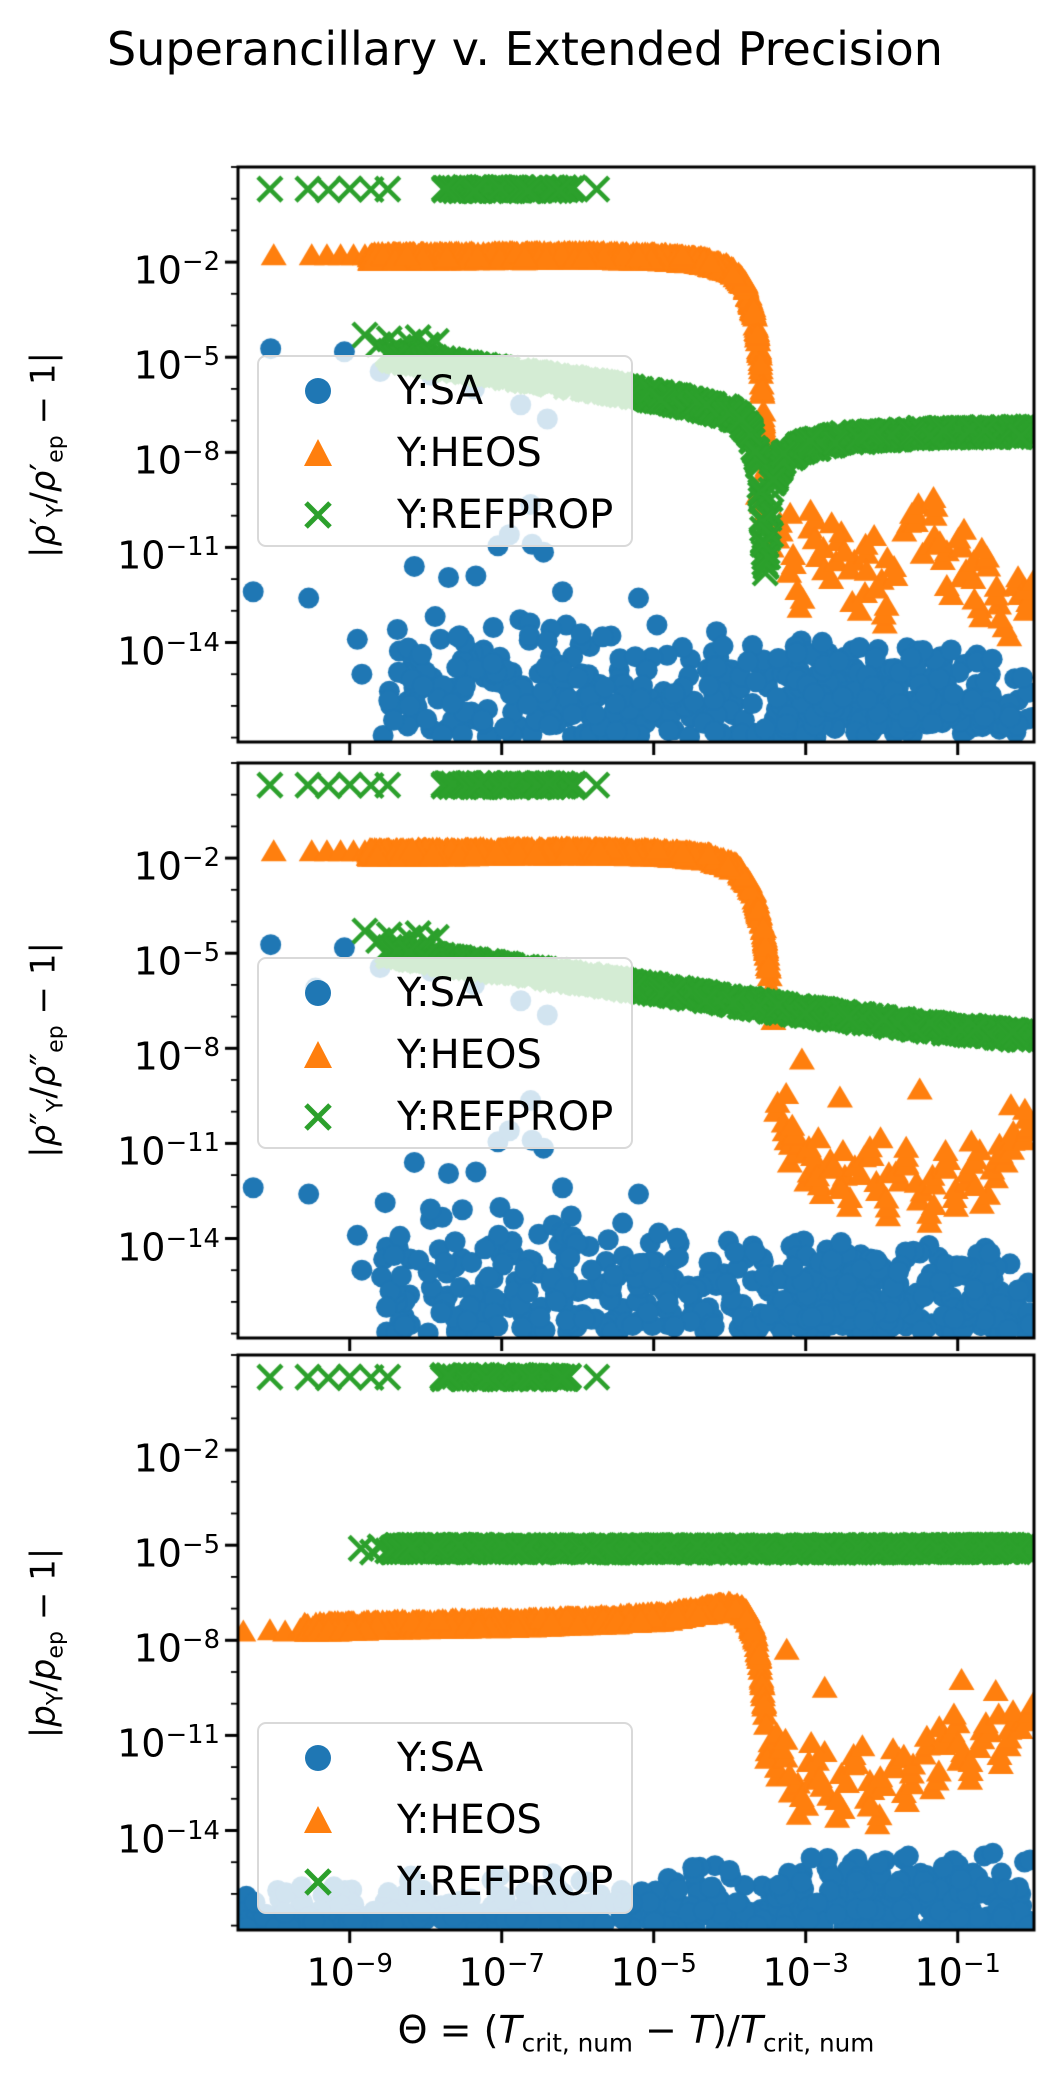  What do you see at coordinates (349, 1972) in the screenshot?
I see `x-tick-label: 10⁻⁹` at bounding box center [349, 1972].